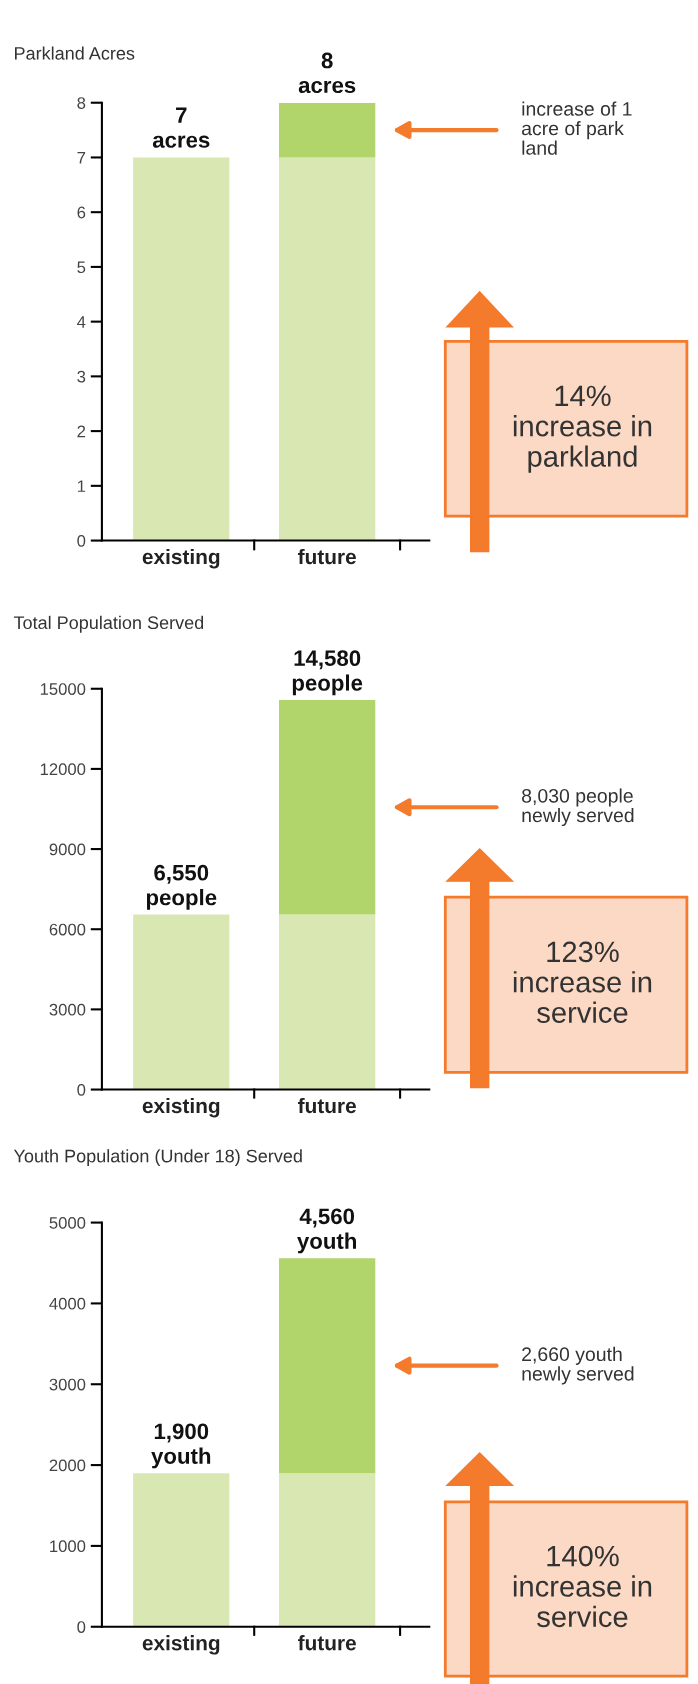 The width and height of the screenshot is (698, 1684). What do you see at coordinates (81, 267) in the screenshot?
I see `y-tick-label: 5` at bounding box center [81, 267].